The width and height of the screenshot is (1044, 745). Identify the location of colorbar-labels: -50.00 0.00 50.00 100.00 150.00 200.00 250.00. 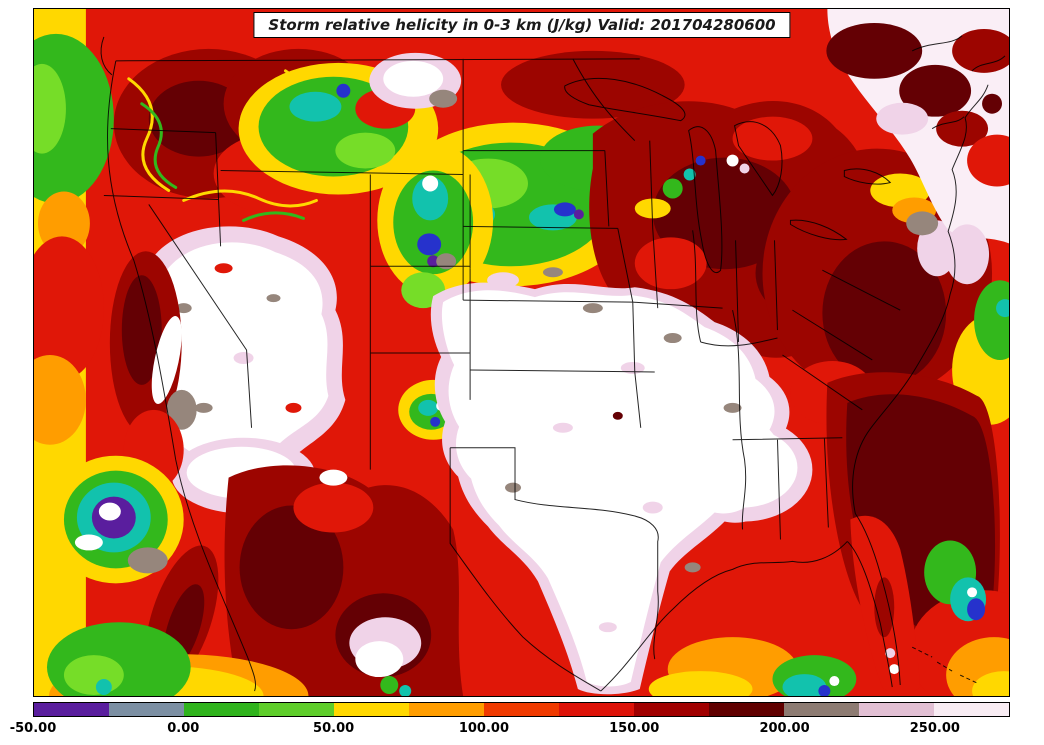
(510, 731).